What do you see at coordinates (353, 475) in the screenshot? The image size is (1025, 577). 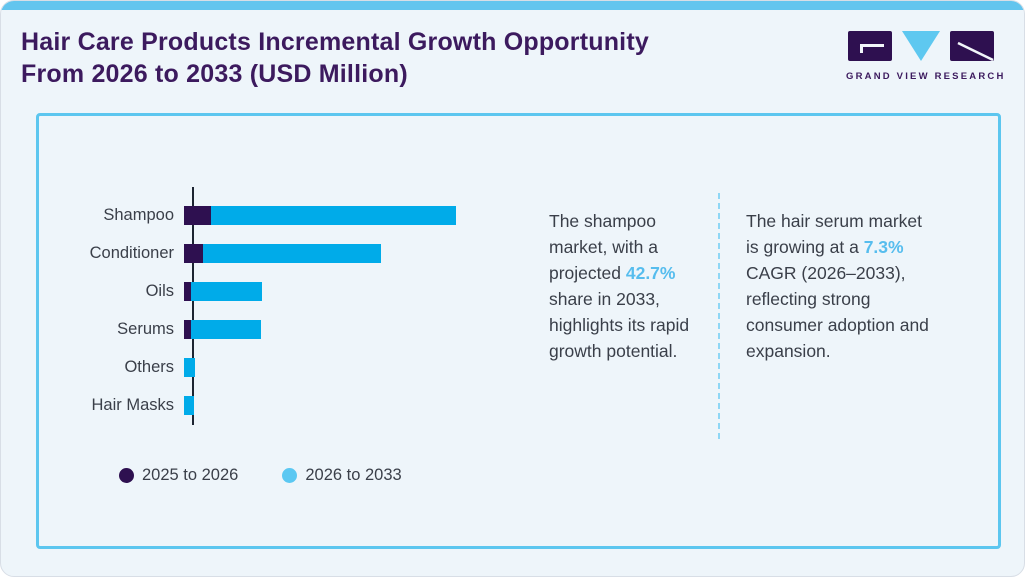 I see `legend-label: 2026 to 2033` at bounding box center [353, 475].